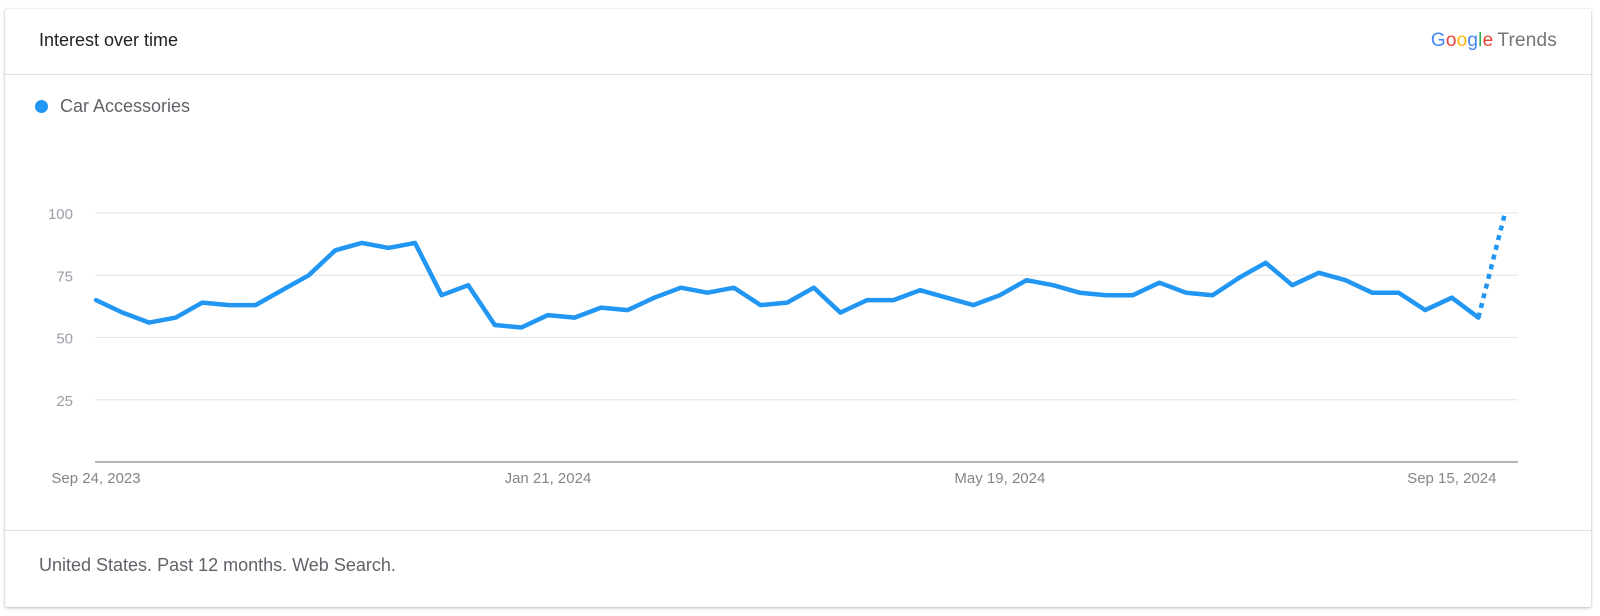  Describe the element at coordinates (798, 42) in the screenshot. I see `card-header: Interest over time Google Trends` at that location.